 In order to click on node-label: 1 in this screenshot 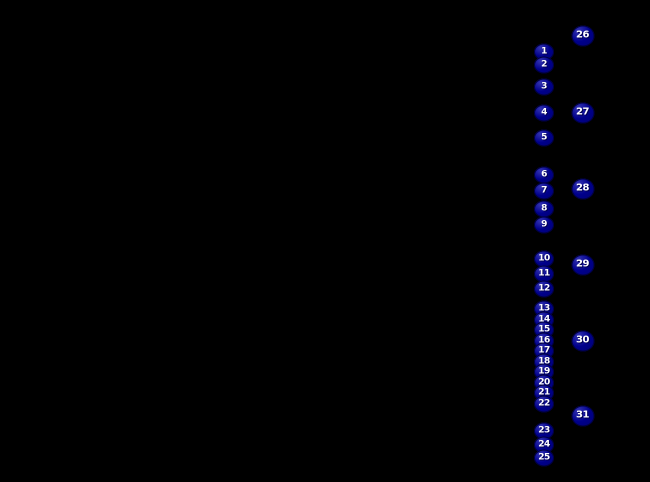, I will do `click(544, 51)`.